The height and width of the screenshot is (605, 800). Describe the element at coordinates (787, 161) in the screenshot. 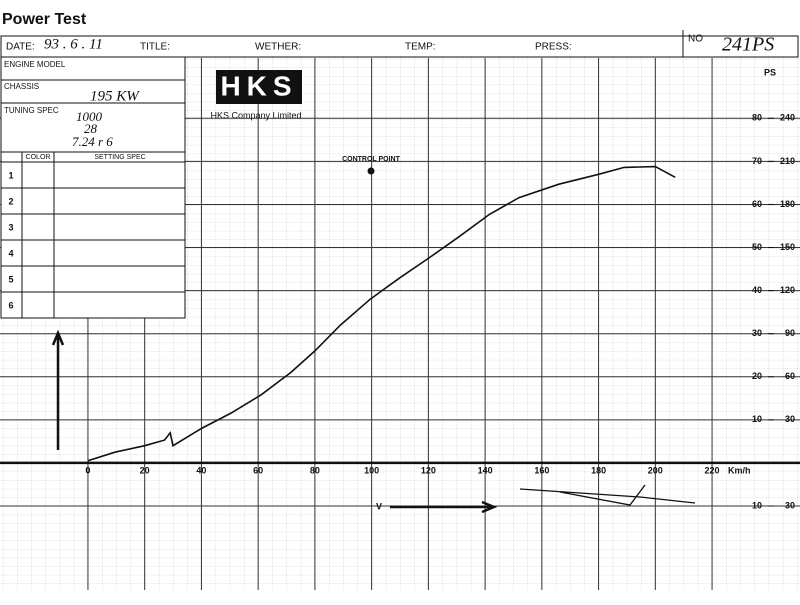

I see `y2-tick-label: 210` at that location.